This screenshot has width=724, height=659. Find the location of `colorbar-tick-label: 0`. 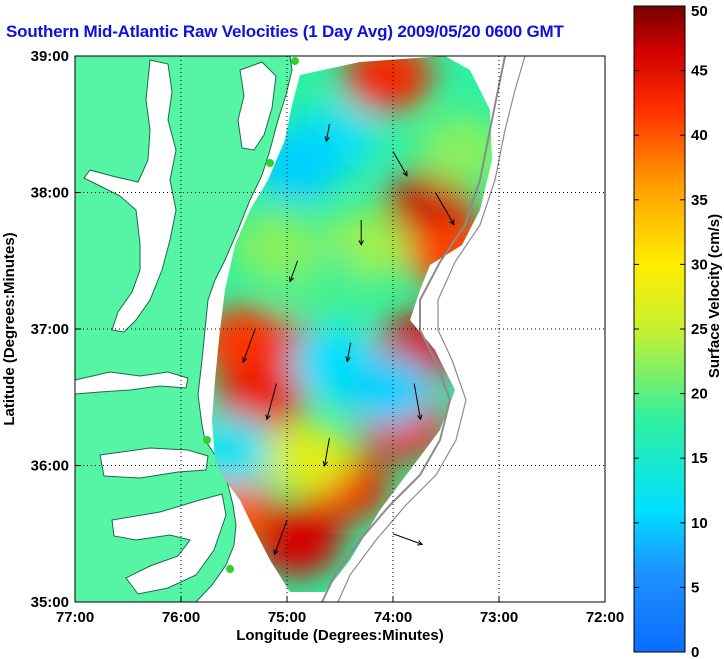

colorbar-tick-label: 0 is located at coordinates (695, 651).